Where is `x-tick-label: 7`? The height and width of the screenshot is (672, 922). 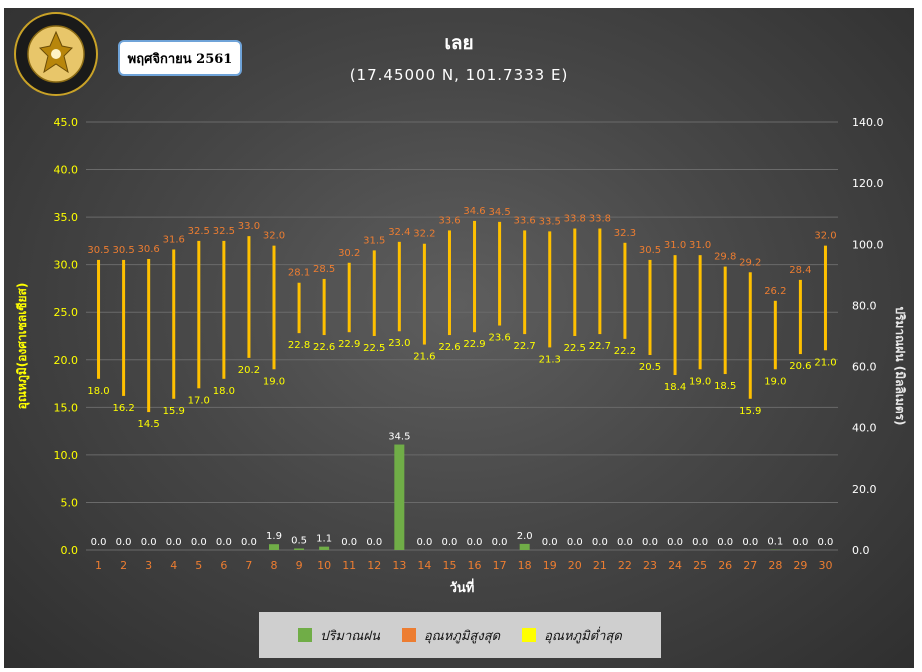 x-tick-label: 7 is located at coordinates (248, 565).